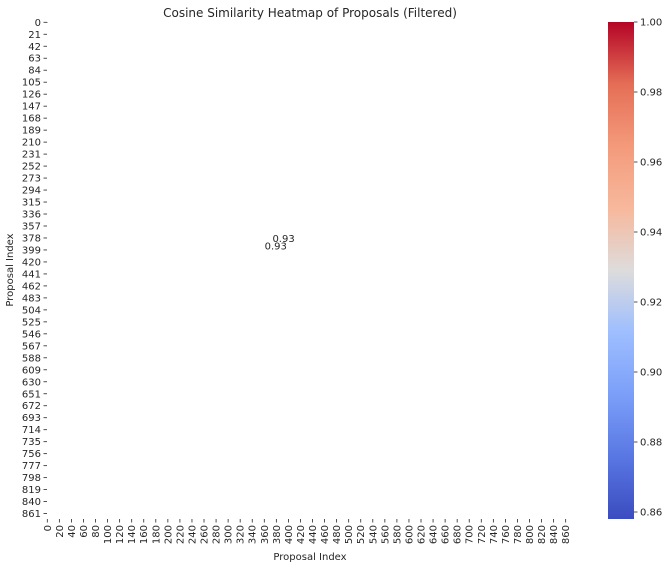  Describe the element at coordinates (31, 262) in the screenshot. I see `y-tick-label: 420` at that location.